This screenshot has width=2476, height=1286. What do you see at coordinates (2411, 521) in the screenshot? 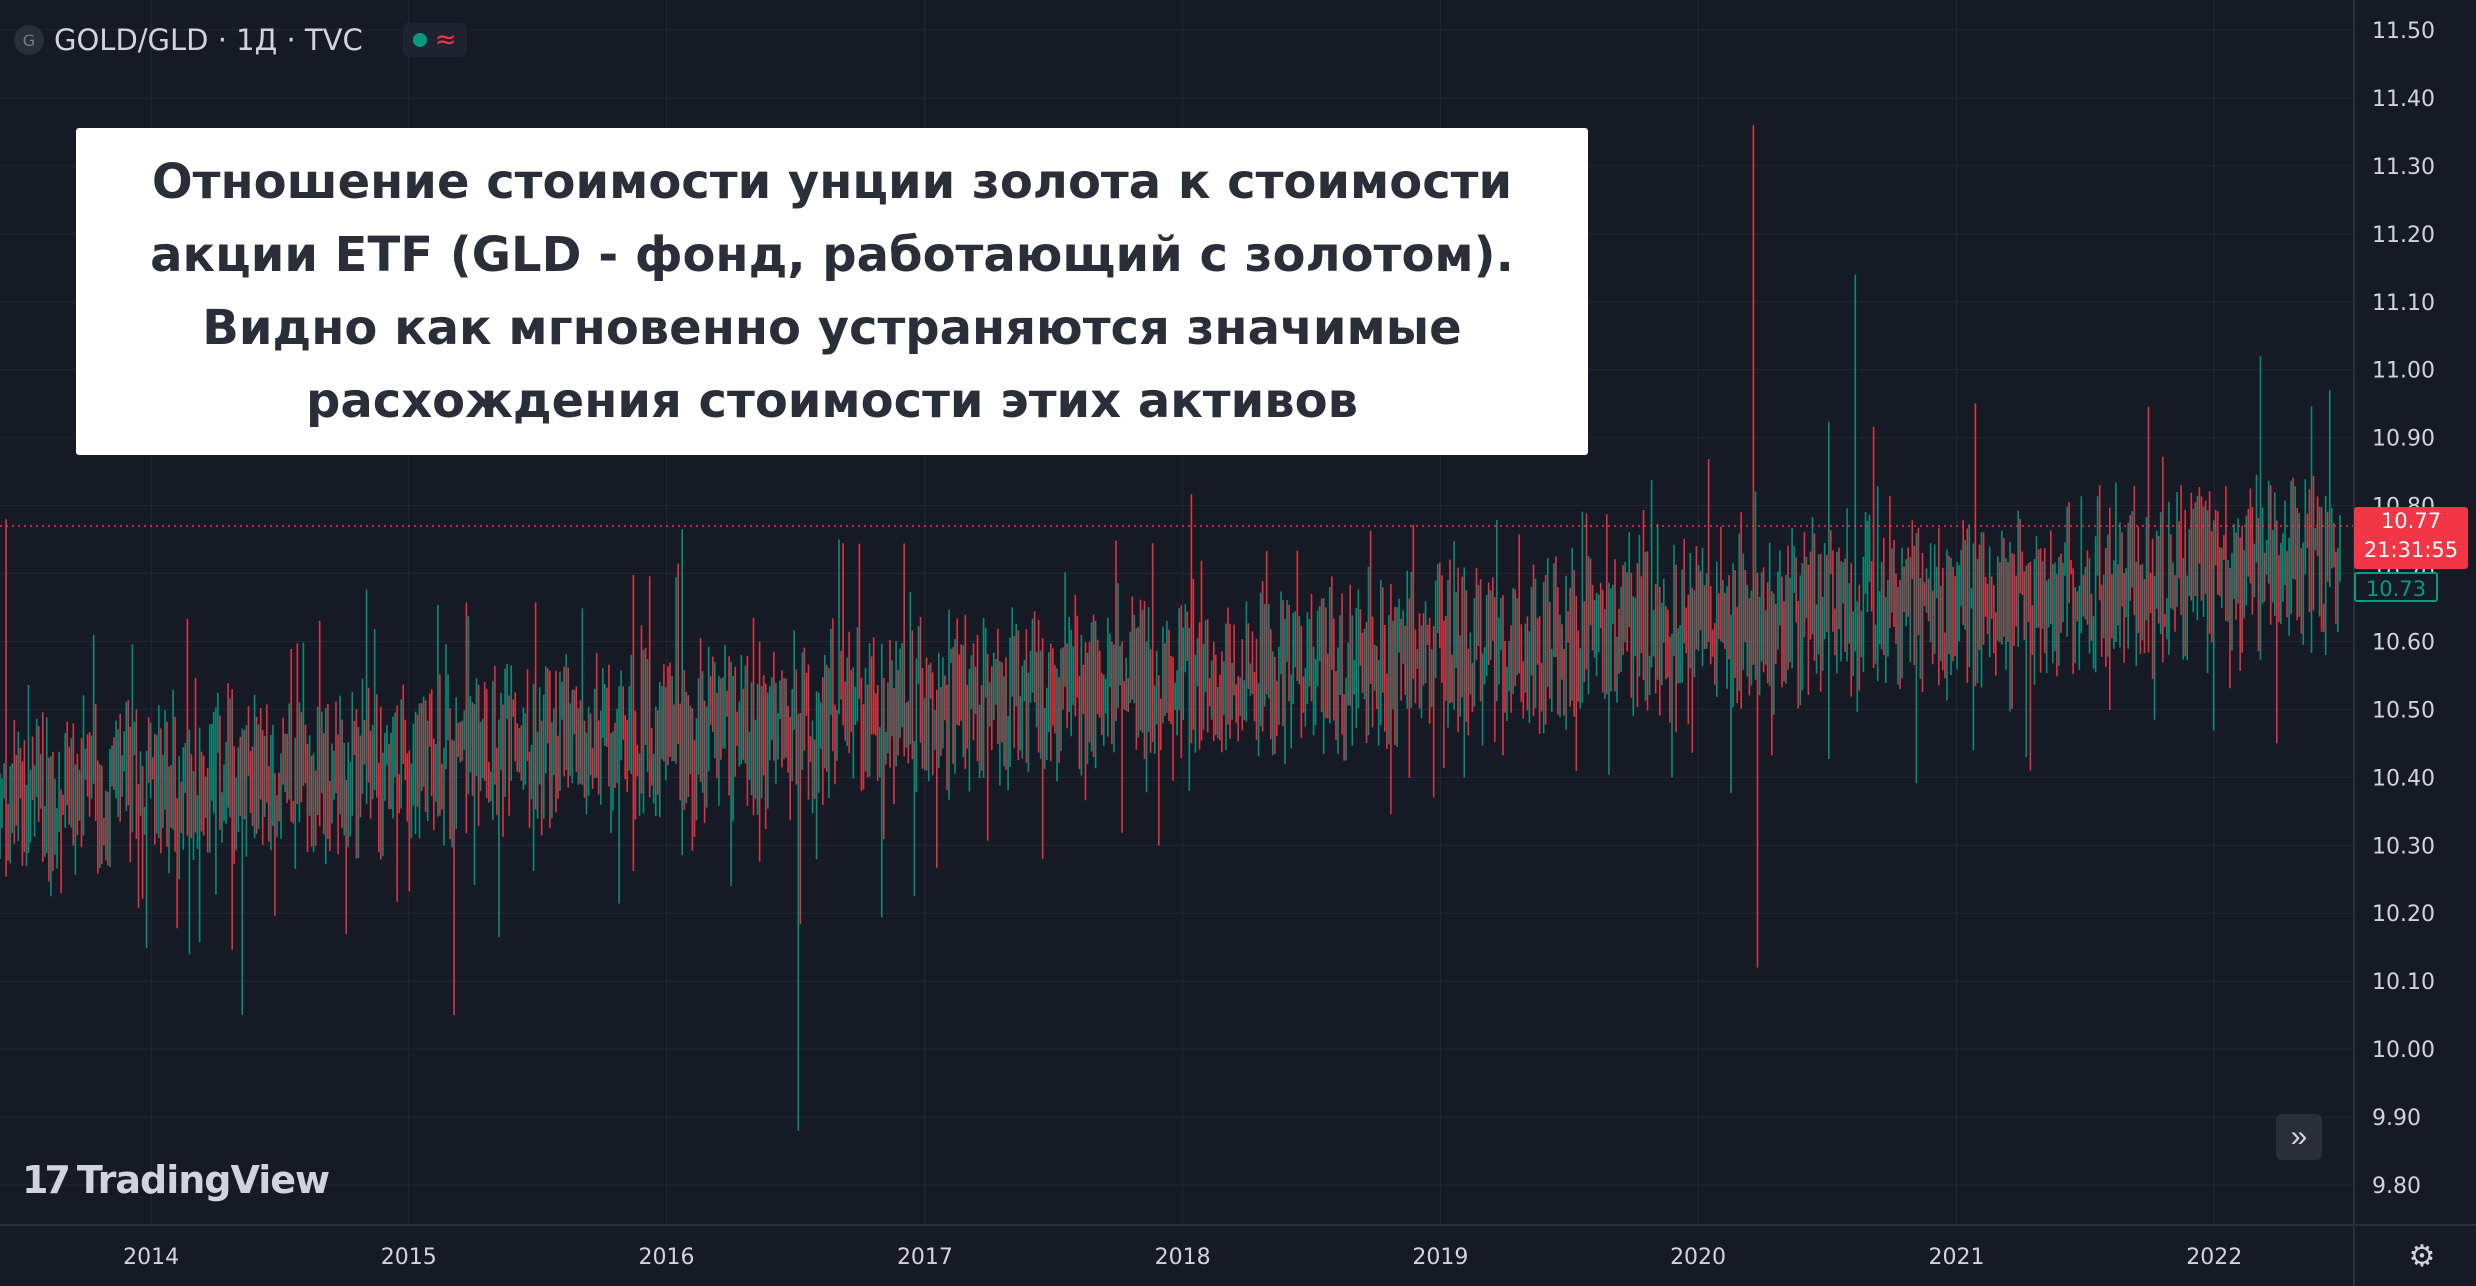
I see `current-price-value: 10.77` at bounding box center [2411, 521].